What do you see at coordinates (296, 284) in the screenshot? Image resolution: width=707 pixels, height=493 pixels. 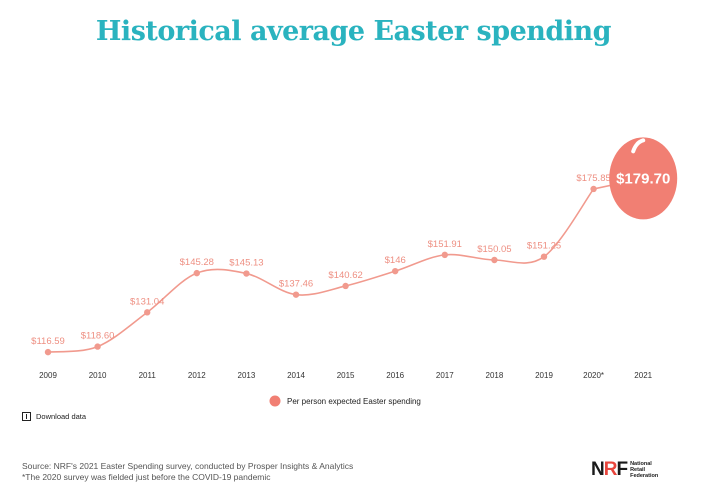 I see `data-label: $137.46` at bounding box center [296, 284].